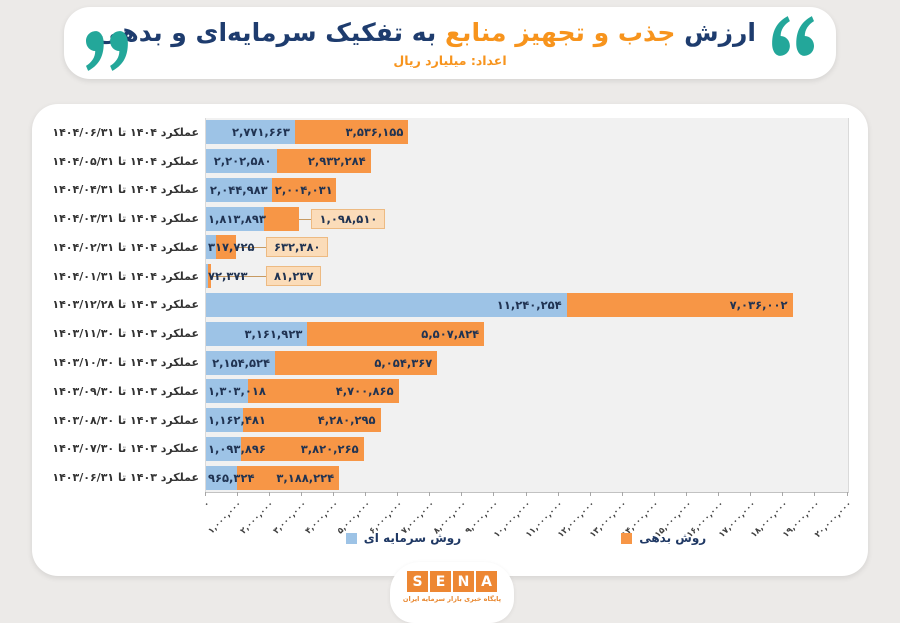  I want to click on capital-value-label: ۲,۱۵۴,۵۲۴, so click(241, 362).